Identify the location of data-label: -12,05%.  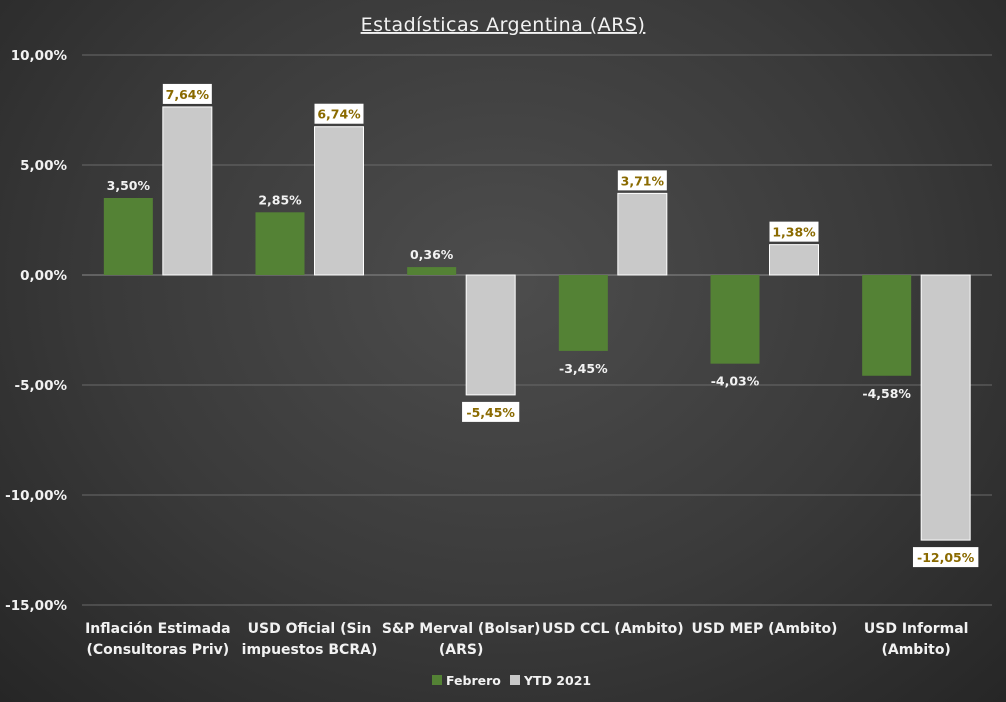
(946, 557).